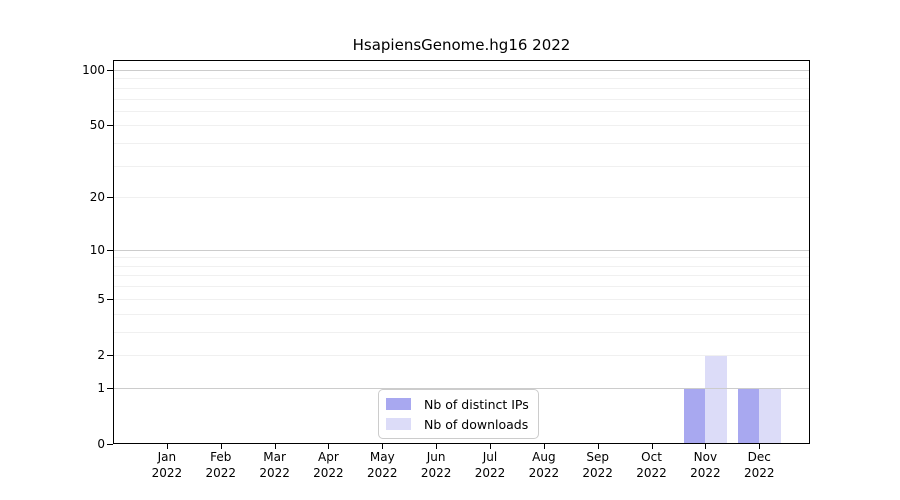  I want to click on x-tick-label: Feb 2022, so click(221, 465).